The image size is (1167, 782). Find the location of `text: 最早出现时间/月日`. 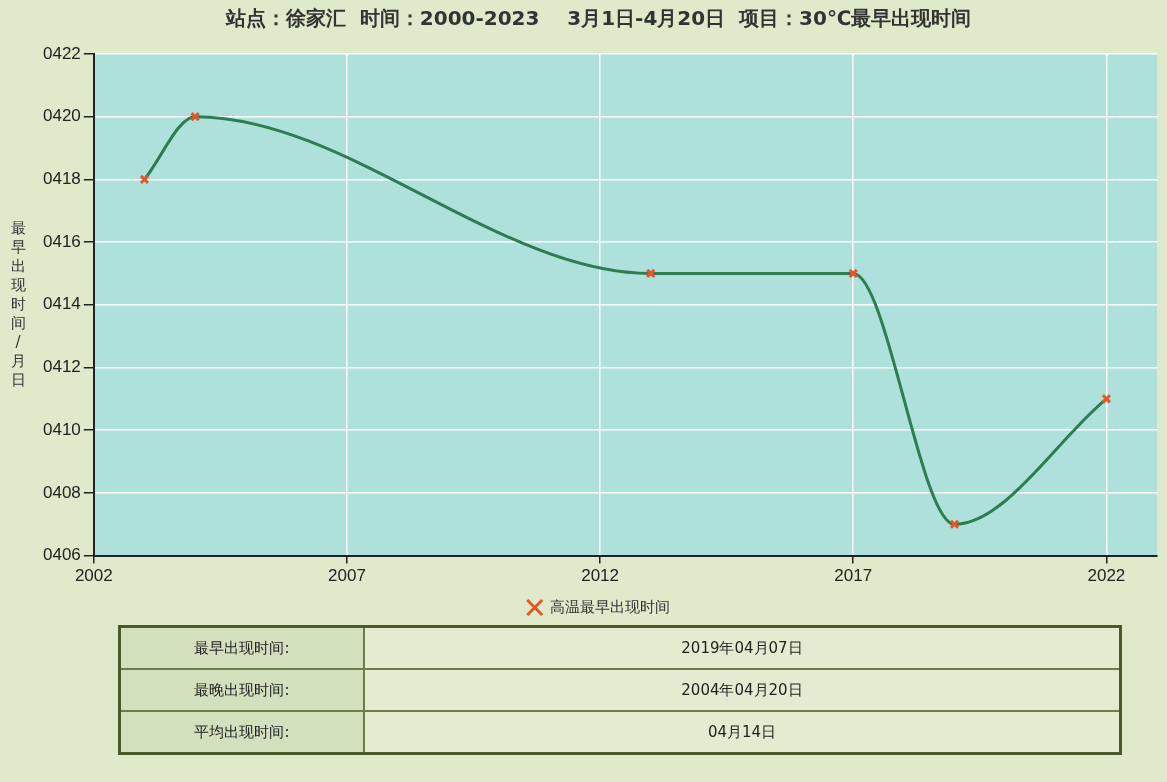

text: 最早出现时间/月日 is located at coordinates (18, 303).